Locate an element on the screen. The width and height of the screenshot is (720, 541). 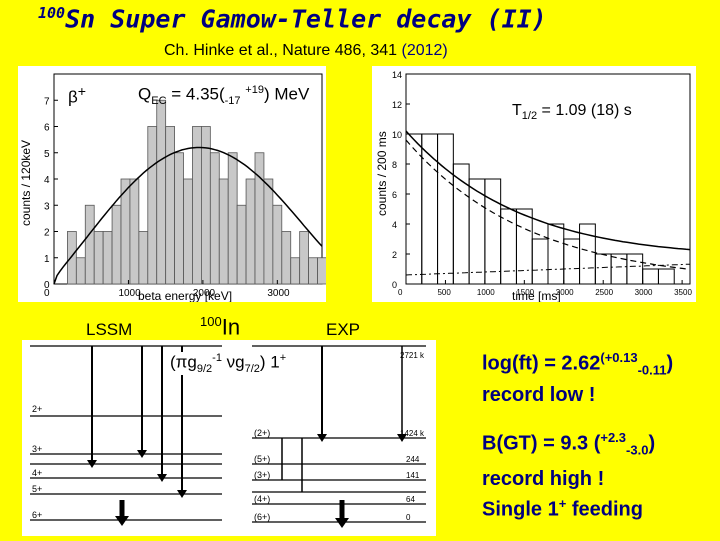
y-tick-label: 5 is located at coordinates (47, 154).